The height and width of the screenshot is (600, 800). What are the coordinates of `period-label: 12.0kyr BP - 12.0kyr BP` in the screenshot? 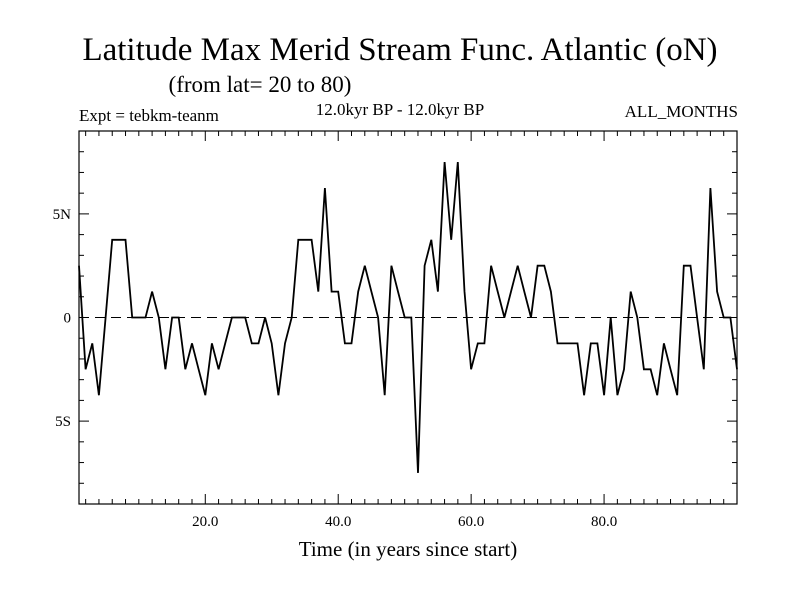 It's located at (400, 109).